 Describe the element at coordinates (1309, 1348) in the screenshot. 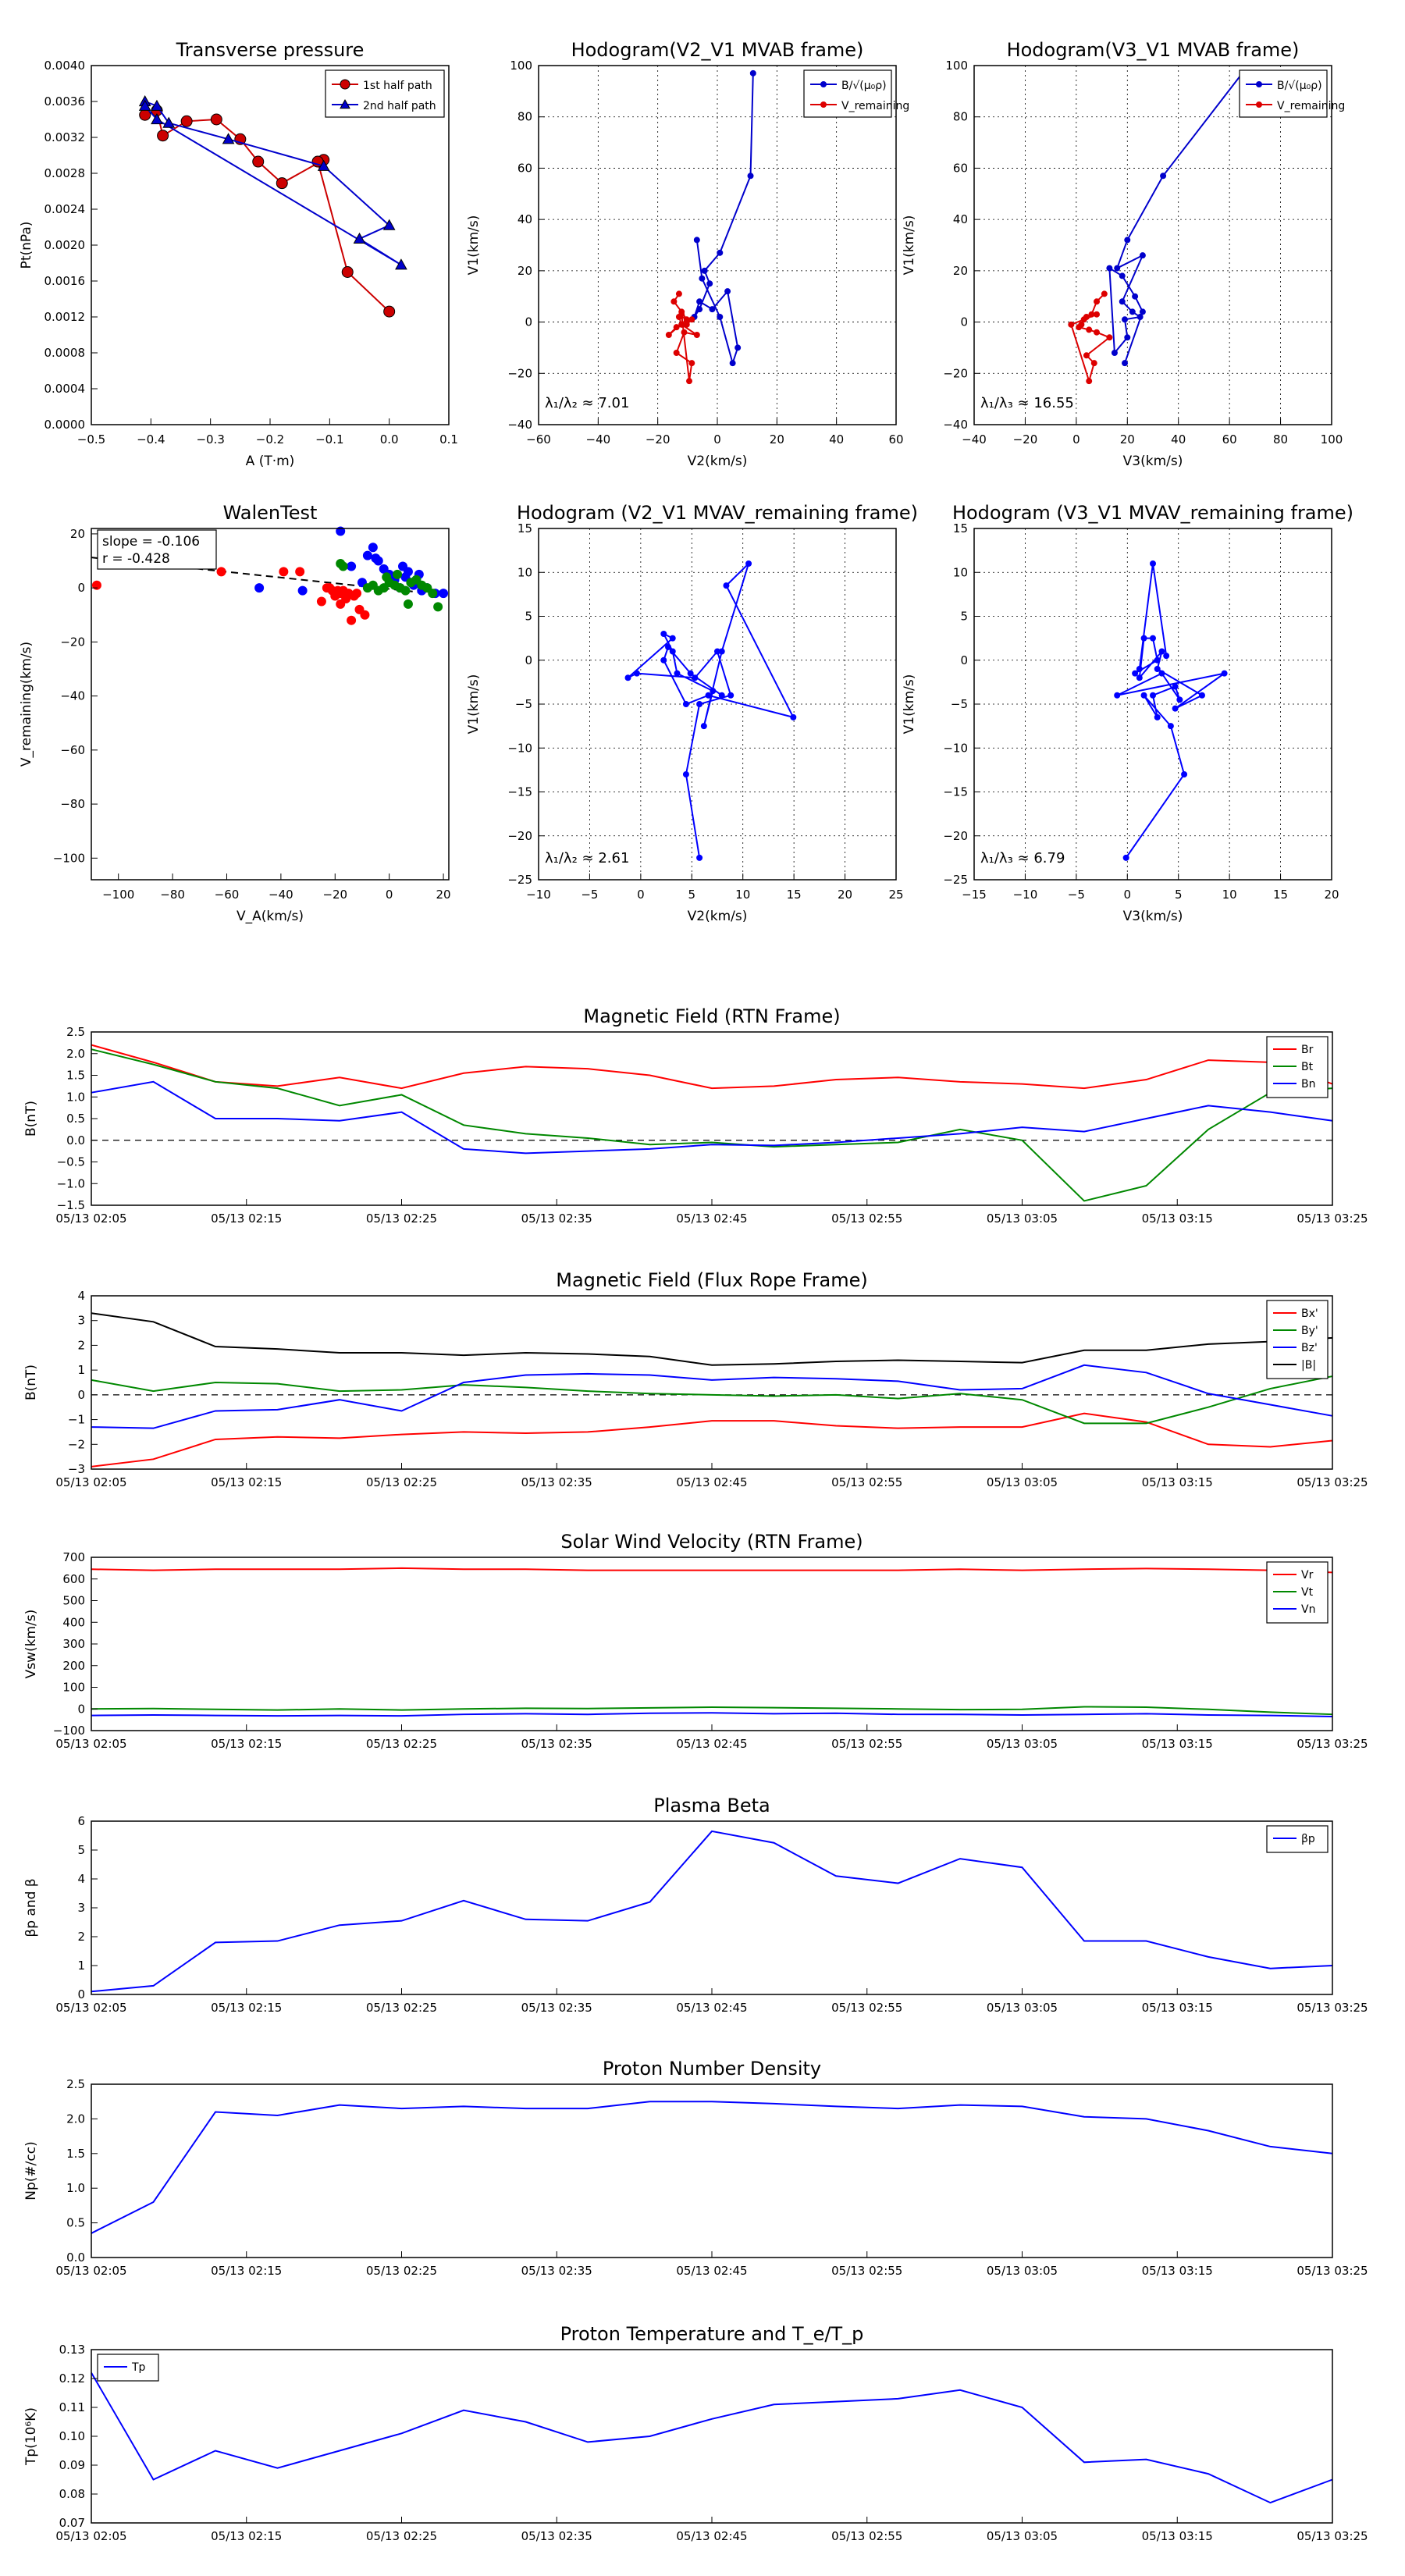

I see `legend-entry: Bz'` at that location.